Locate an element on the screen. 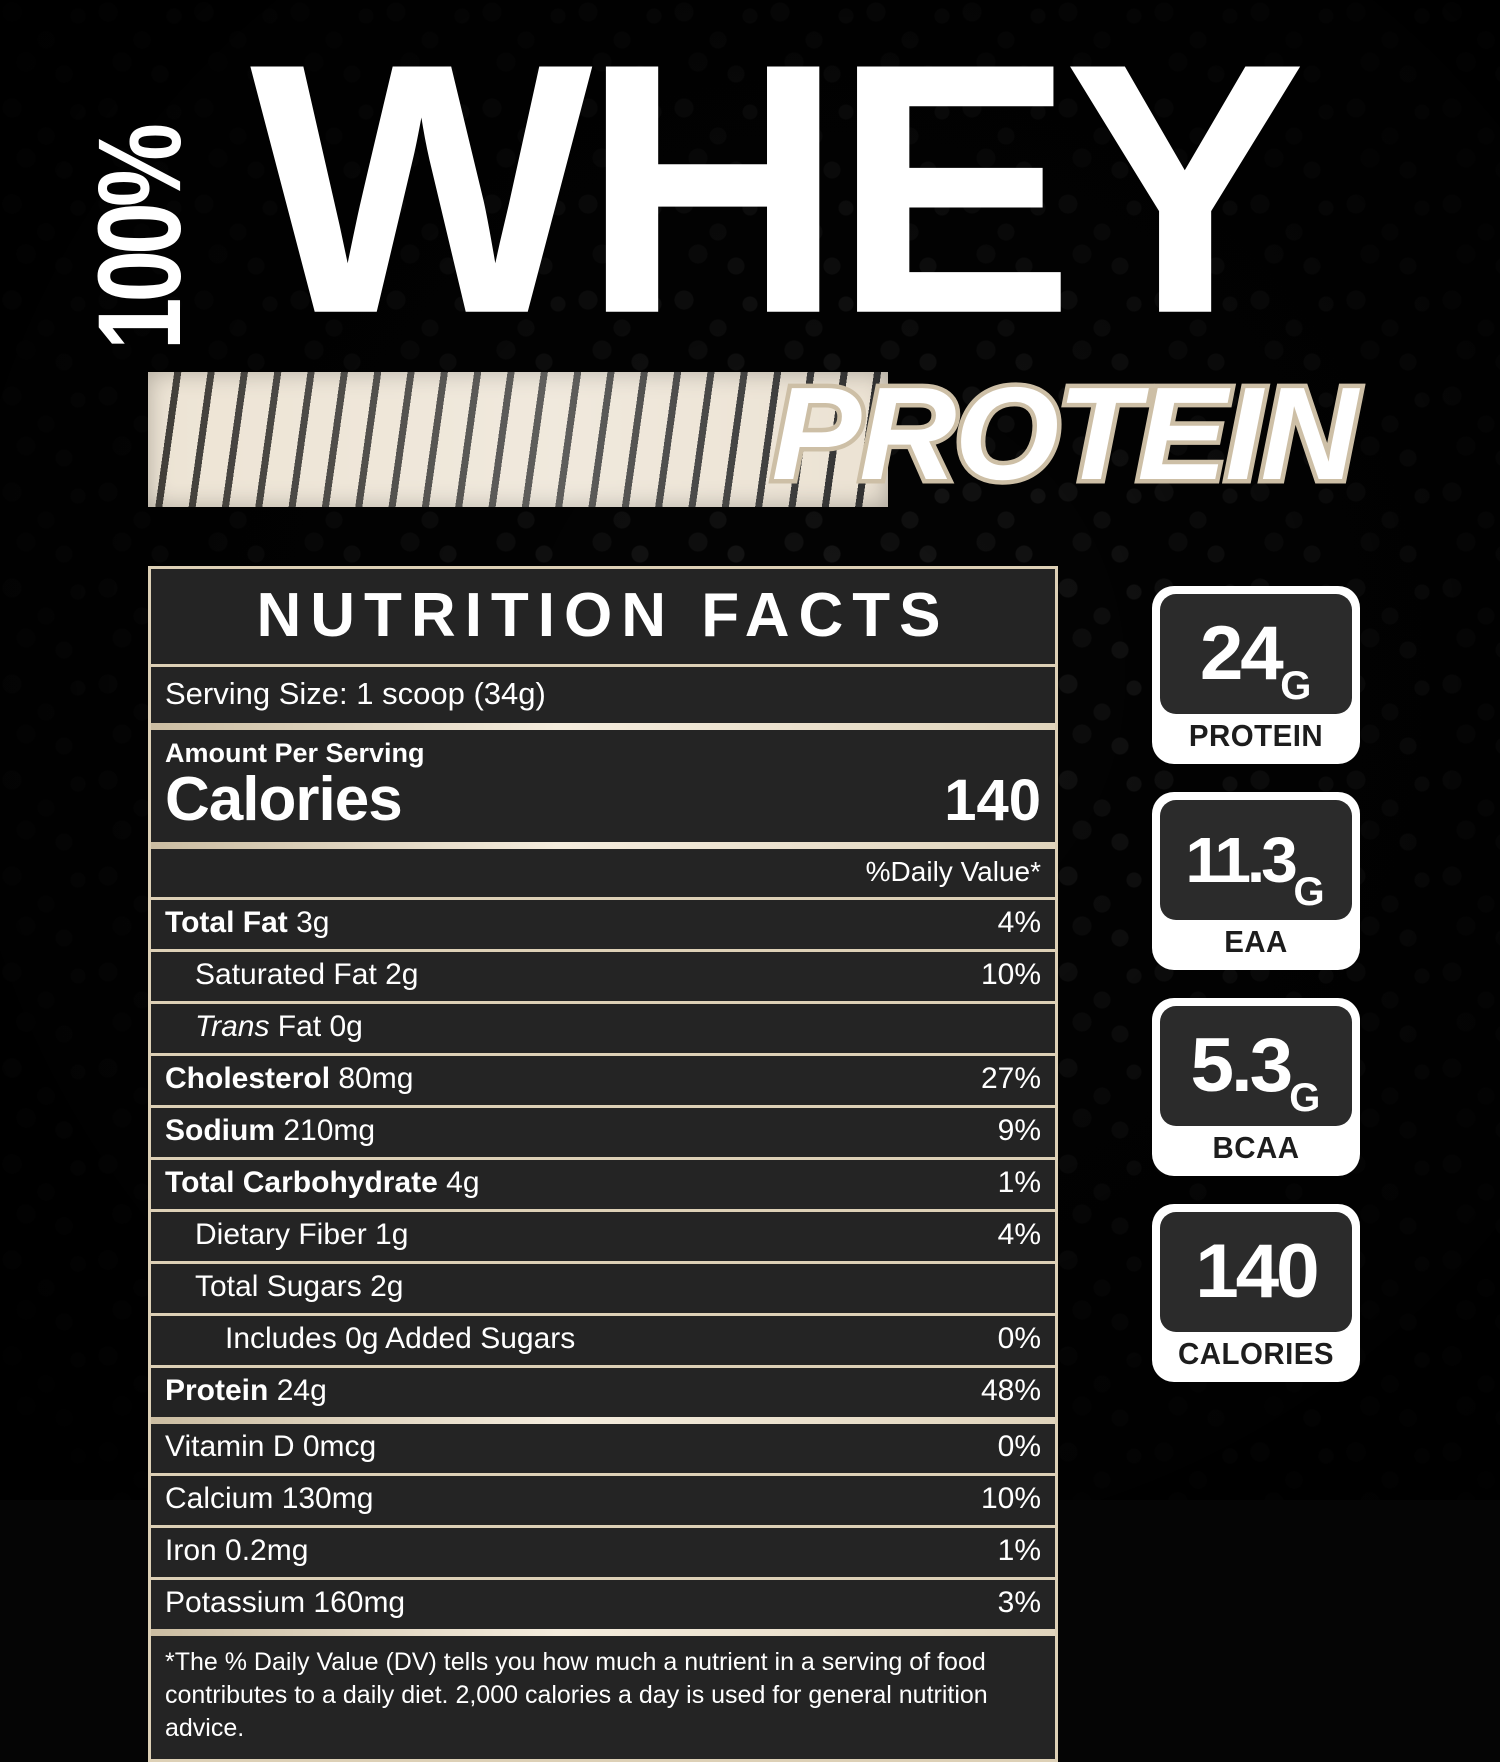 This screenshot has height=1762, width=1500. micronutrient-daily-value: 1% is located at coordinates (1019, 1550).